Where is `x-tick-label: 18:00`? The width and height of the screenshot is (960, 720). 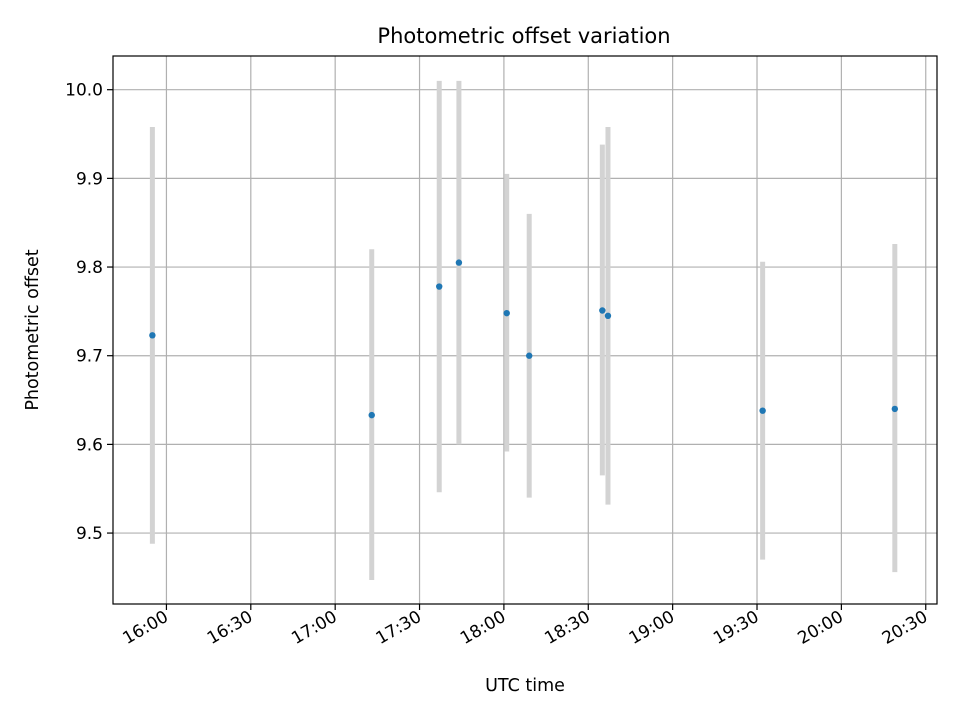 x-tick-label: 18:00 is located at coordinates (483, 628).